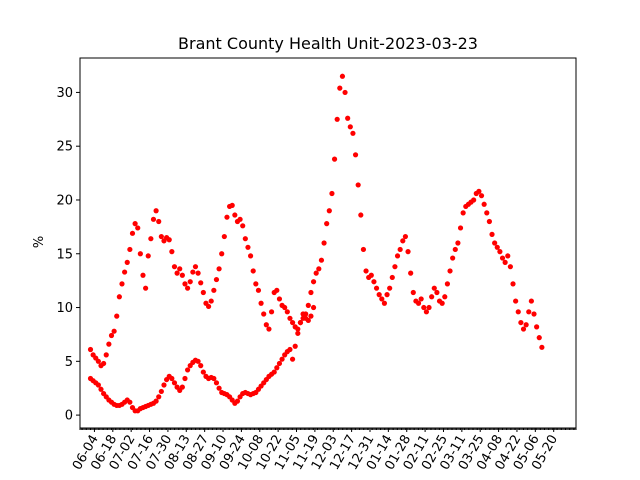 The image size is (640, 480). Describe the element at coordinates (64, 200) in the screenshot. I see `y-tick-label: 20` at that location.